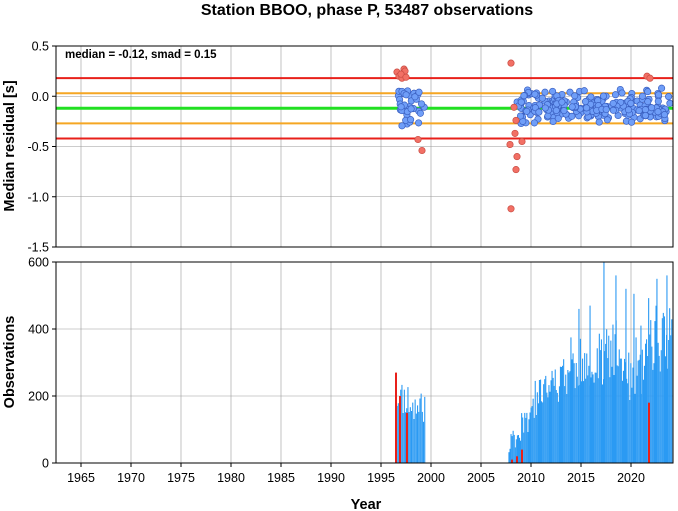 This screenshot has width=678, height=511. I want to click on x-axis-title: Year, so click(366, 504).